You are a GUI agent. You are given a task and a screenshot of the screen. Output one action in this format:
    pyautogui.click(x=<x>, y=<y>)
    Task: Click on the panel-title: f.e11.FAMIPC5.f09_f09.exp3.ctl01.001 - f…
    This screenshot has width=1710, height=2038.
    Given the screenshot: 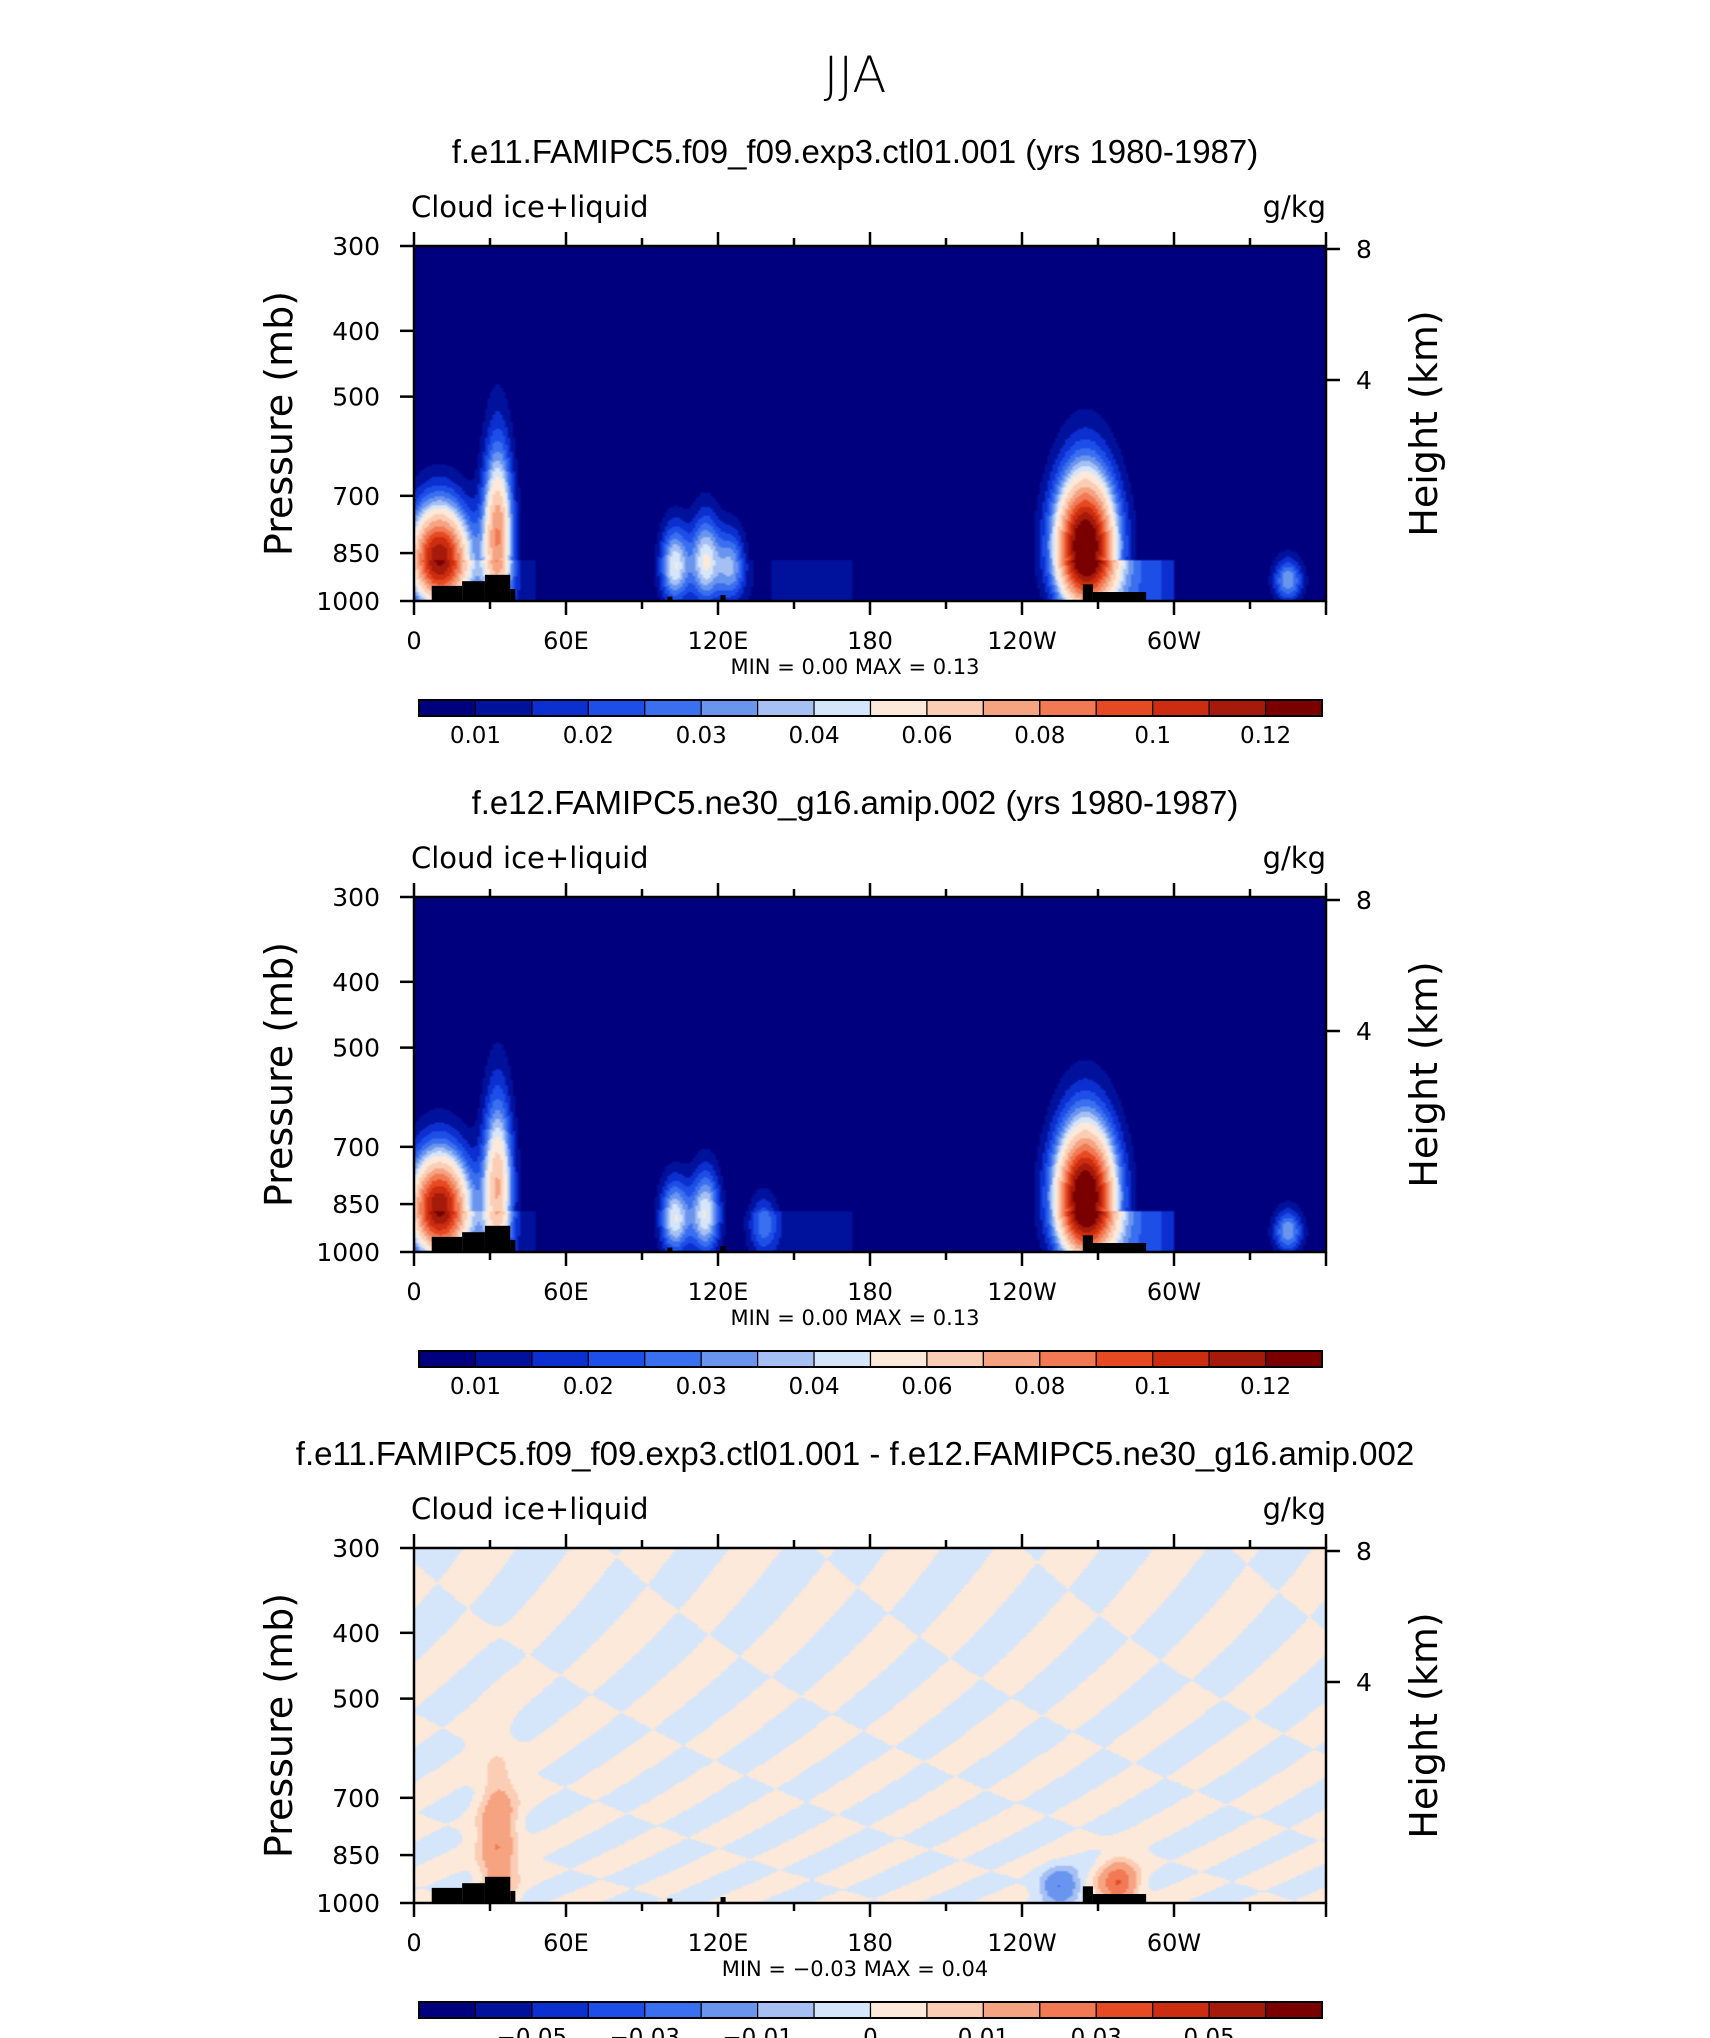 What is the action you would take?
    pyautogui.click(x=855, y=1453)
    